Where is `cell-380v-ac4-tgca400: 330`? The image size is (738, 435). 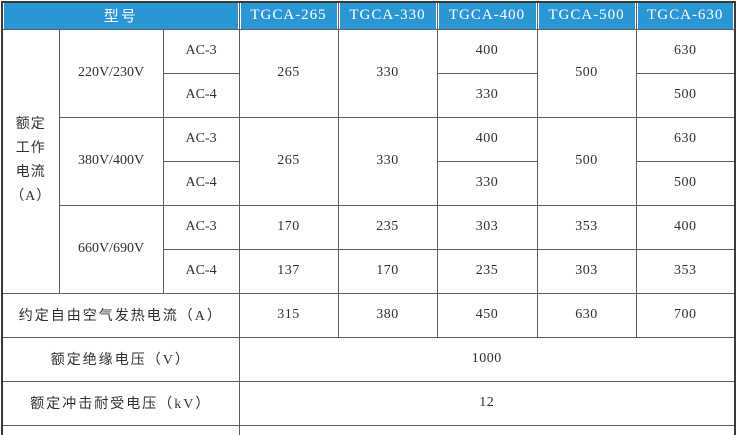
cell-380v-ac4-tgca400: 330 is located at coordinates (487, 183).